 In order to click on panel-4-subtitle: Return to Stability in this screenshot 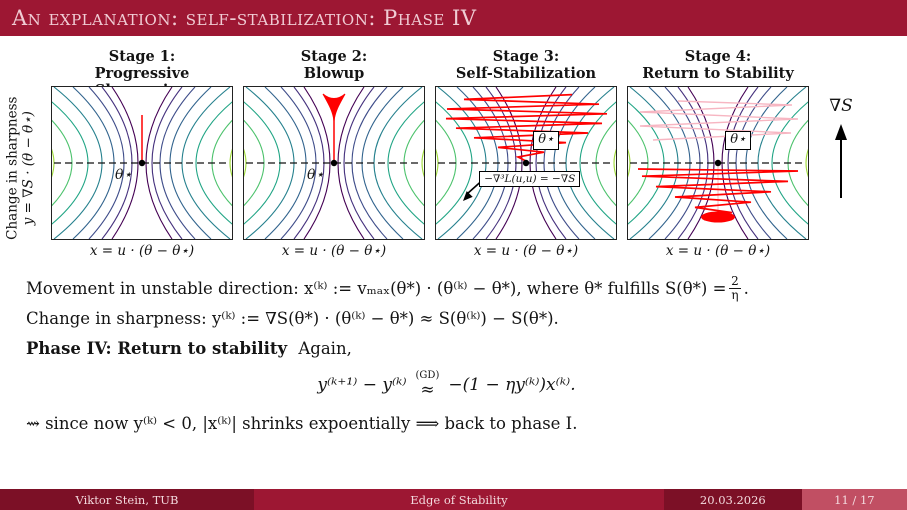, I will do `click(718, 74)`.